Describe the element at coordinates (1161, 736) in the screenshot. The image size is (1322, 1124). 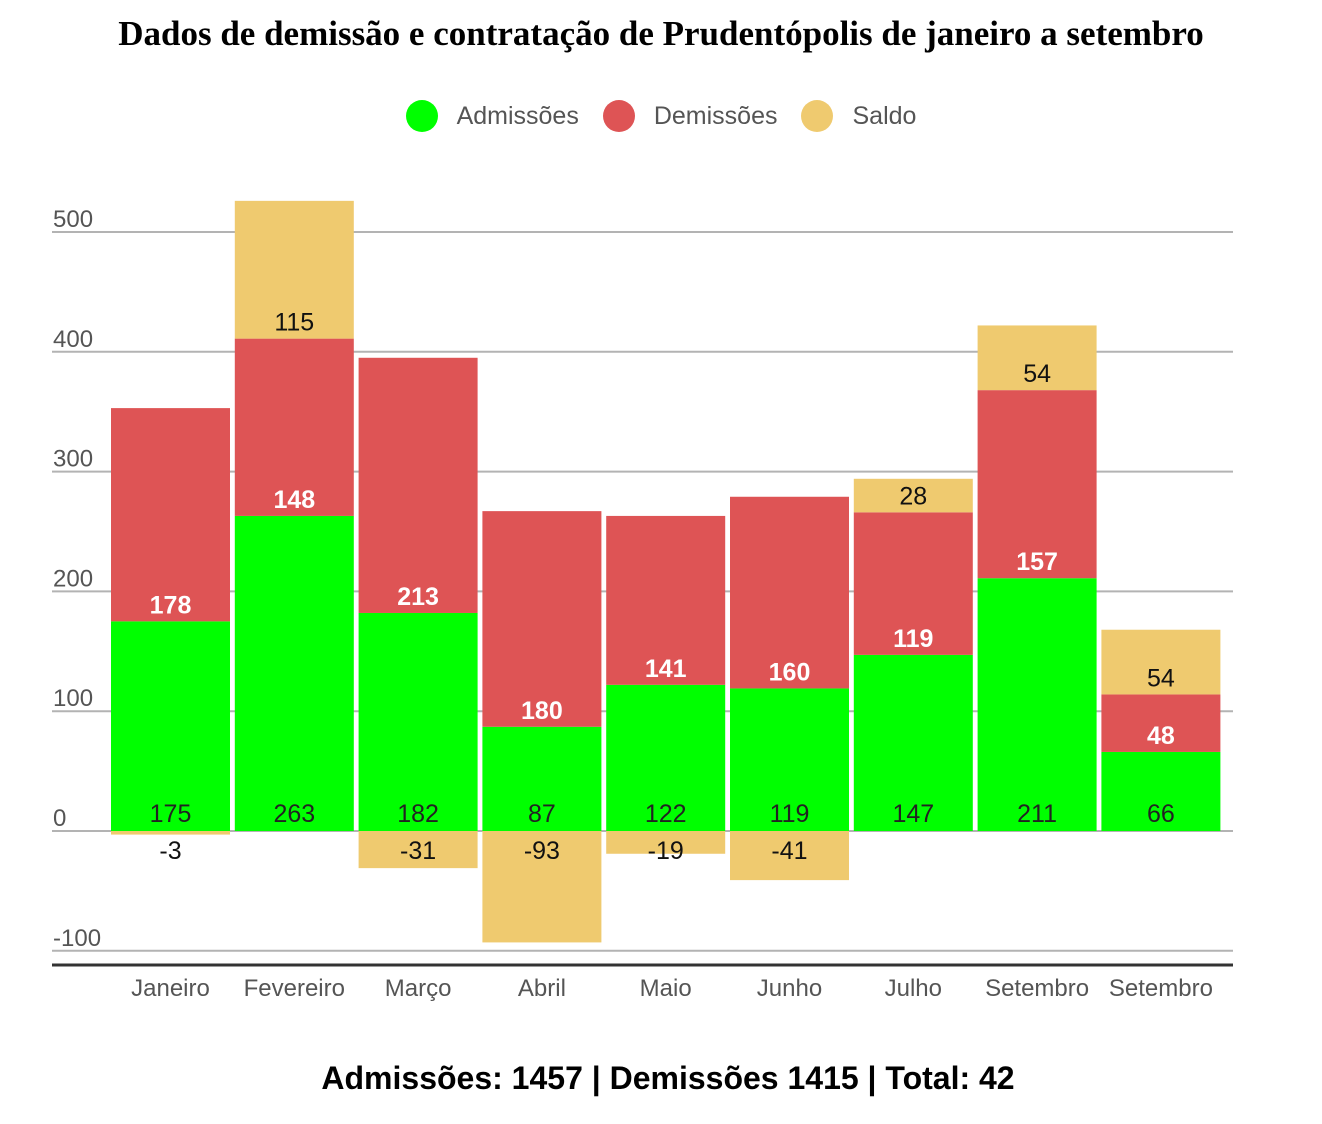
I see `data-label-demissoes: 48` at that location.